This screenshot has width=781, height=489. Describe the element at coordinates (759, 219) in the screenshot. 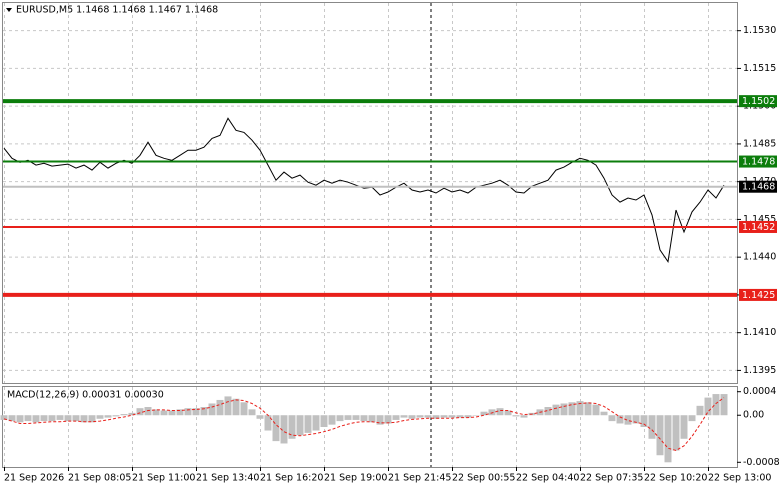

I see `y-tick-label: 1.1455` at that location.